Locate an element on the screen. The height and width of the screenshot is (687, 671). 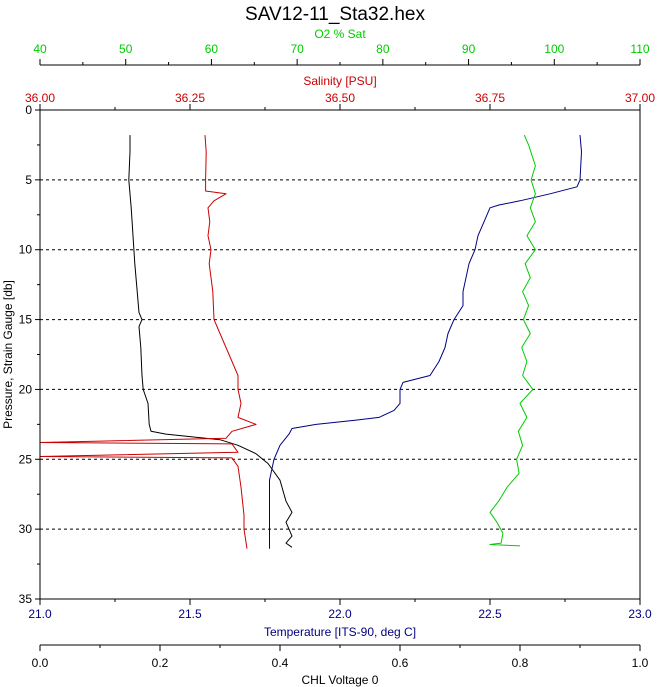
pressure-axis-title: Pressure, Strain Gauge [db] is located at coordinates (8, 354).